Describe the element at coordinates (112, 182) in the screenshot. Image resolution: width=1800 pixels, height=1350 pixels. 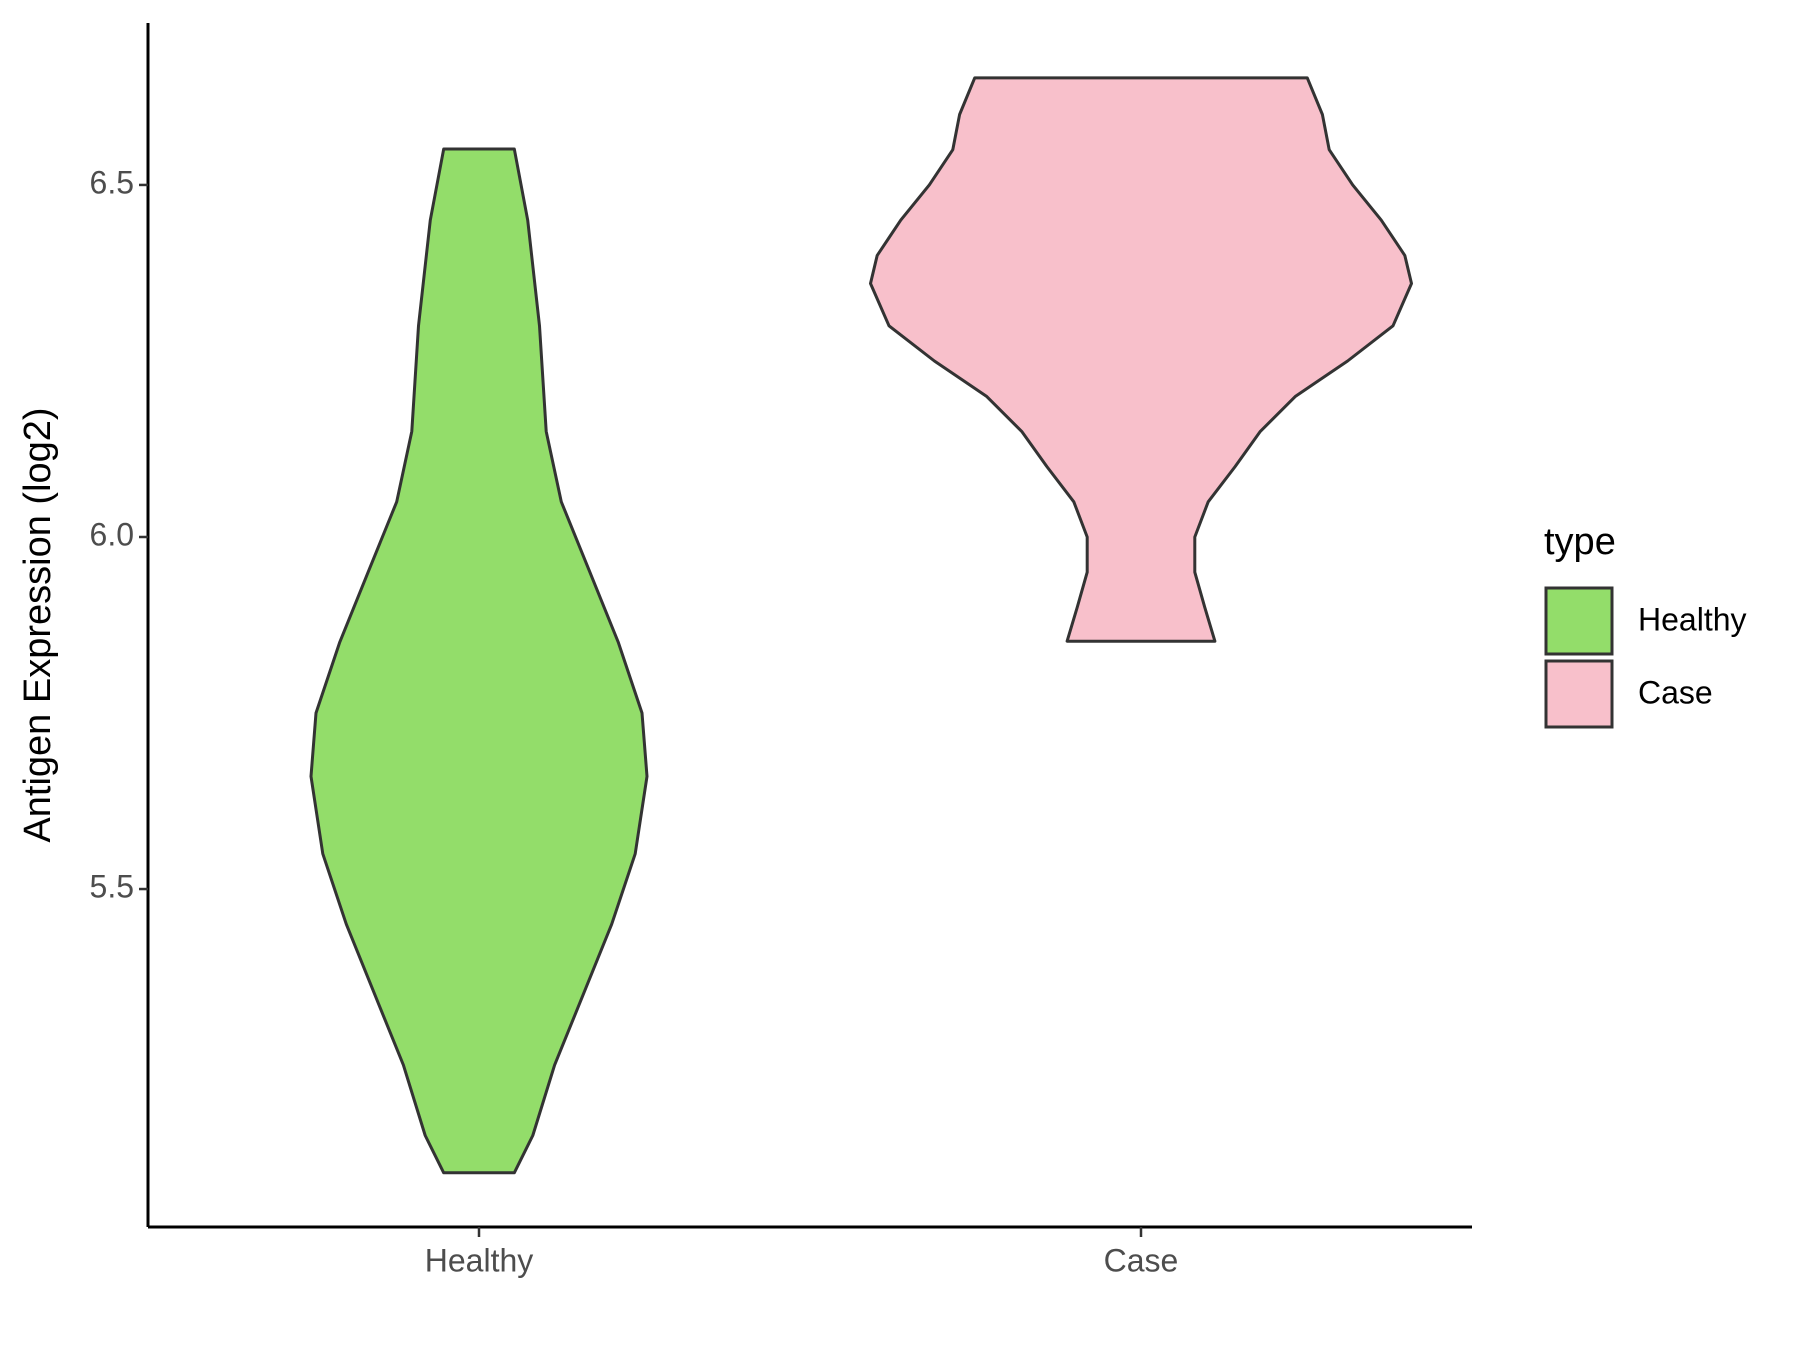
I see `y-tick-label: 6.5` at that location.